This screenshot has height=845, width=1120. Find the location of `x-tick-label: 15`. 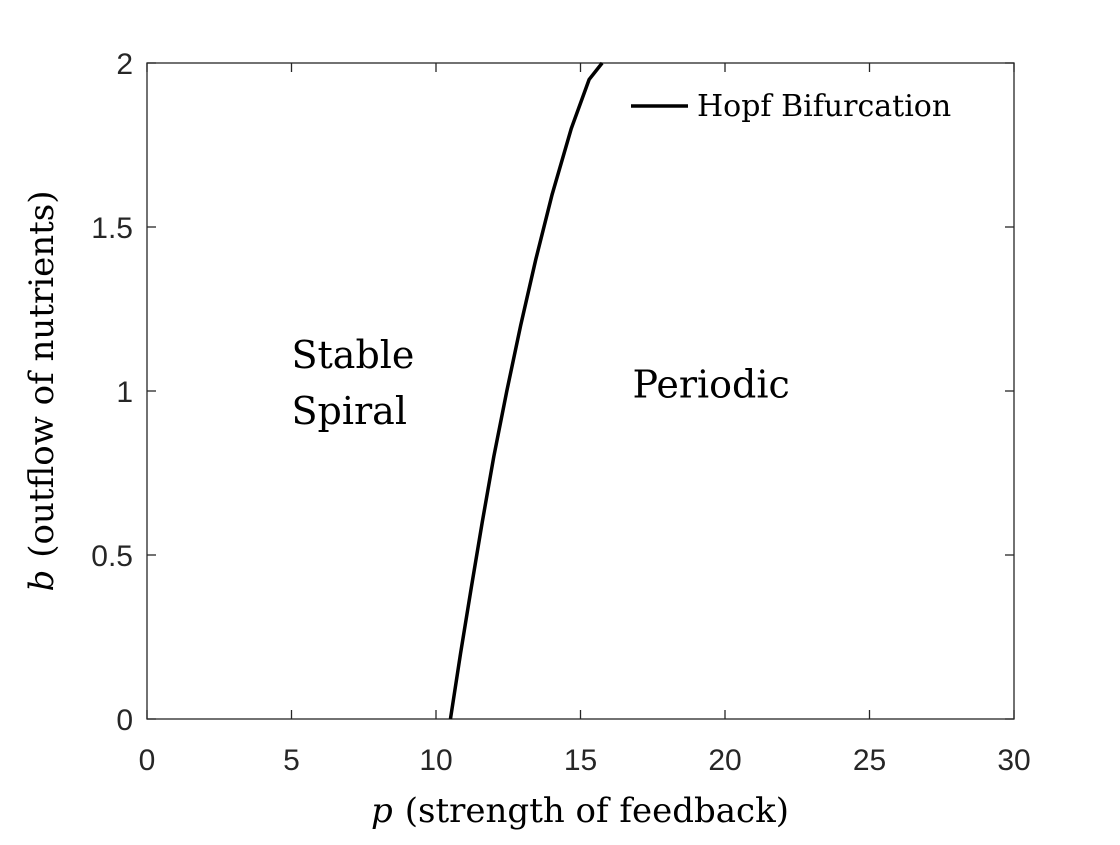

x-tick-label: 15 is located at coordinates (580, 760).